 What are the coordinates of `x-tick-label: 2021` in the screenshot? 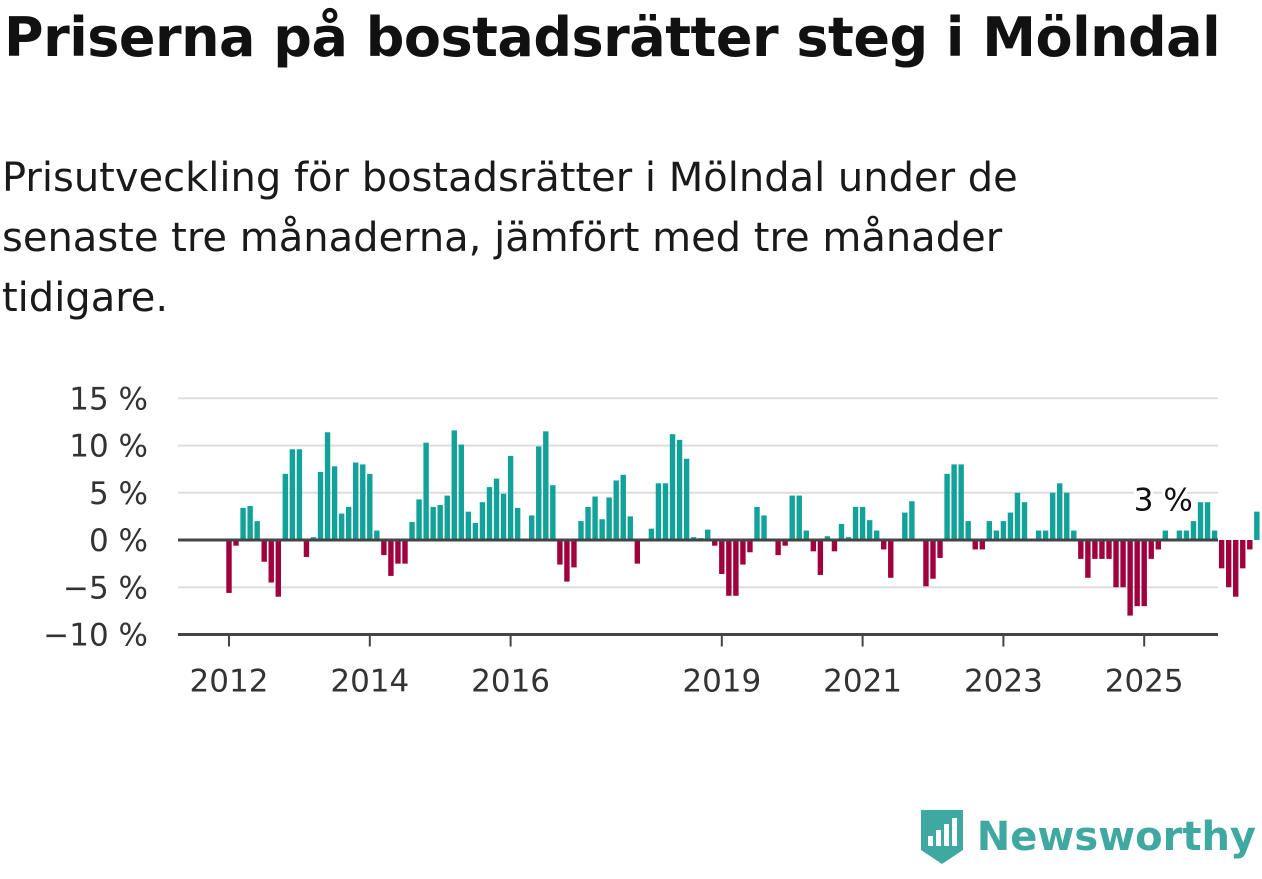 It's located at (862, 682).